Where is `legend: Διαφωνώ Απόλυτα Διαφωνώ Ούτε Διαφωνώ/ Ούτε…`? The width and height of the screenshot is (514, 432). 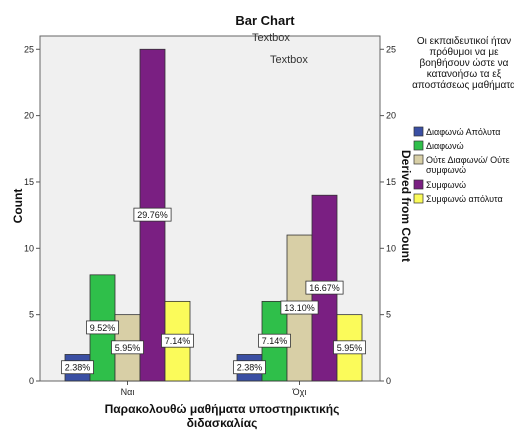 legend: Διαφωνώ Απόλυτα Διαφωνώ Ούτε Διαφωνώ/ Ούτε… is located at coordinates (461, 165).